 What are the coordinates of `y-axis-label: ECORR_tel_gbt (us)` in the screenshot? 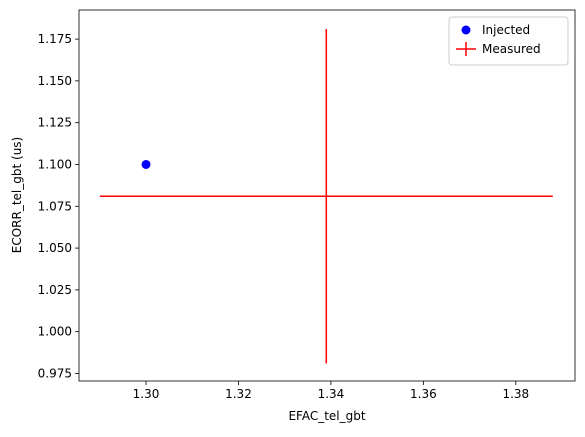 It's located at (17, 195).